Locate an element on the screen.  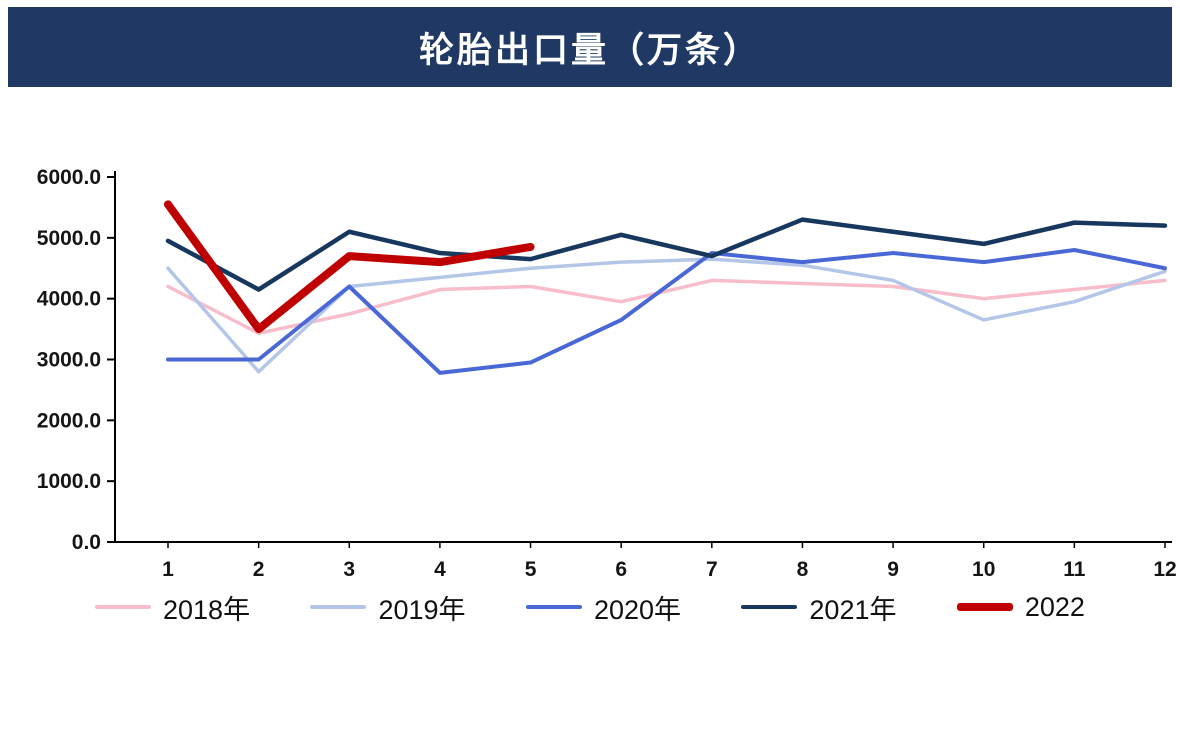
y-tick-label: 1000.0 is located at coordinates (69, 481).